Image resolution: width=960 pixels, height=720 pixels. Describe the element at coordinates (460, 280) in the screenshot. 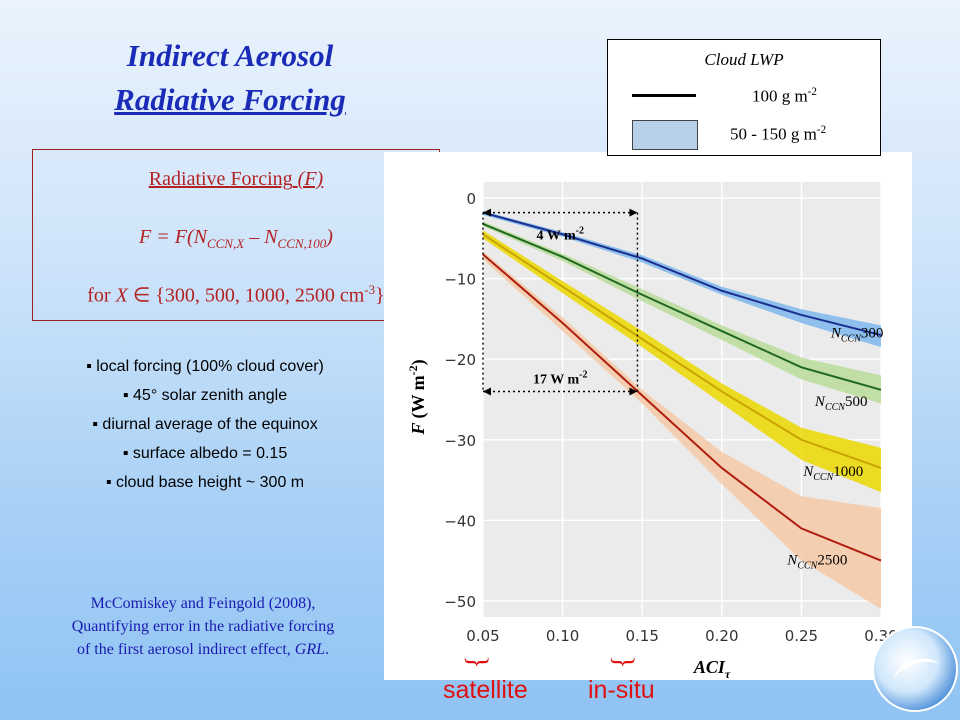

I see `y-tick-label: −10` at that location.